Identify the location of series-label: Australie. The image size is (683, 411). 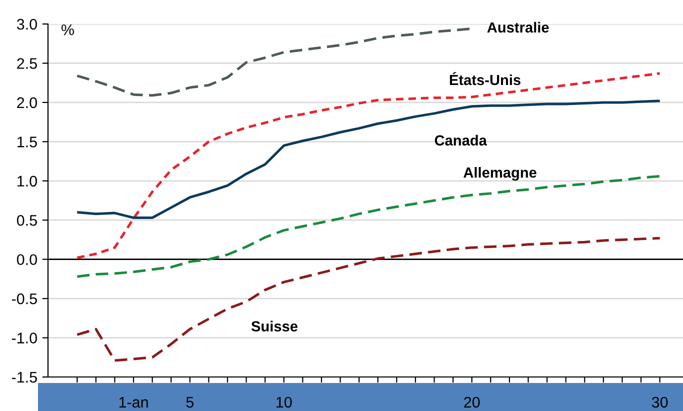
(518, 27).